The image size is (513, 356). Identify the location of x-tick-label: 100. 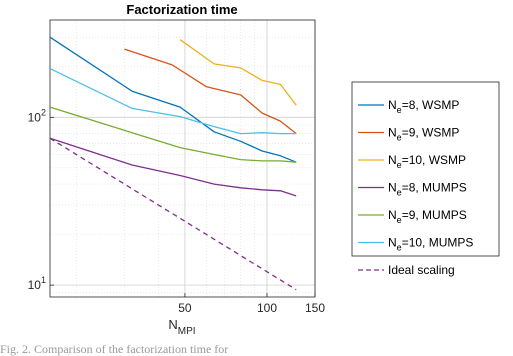
(267, 308).